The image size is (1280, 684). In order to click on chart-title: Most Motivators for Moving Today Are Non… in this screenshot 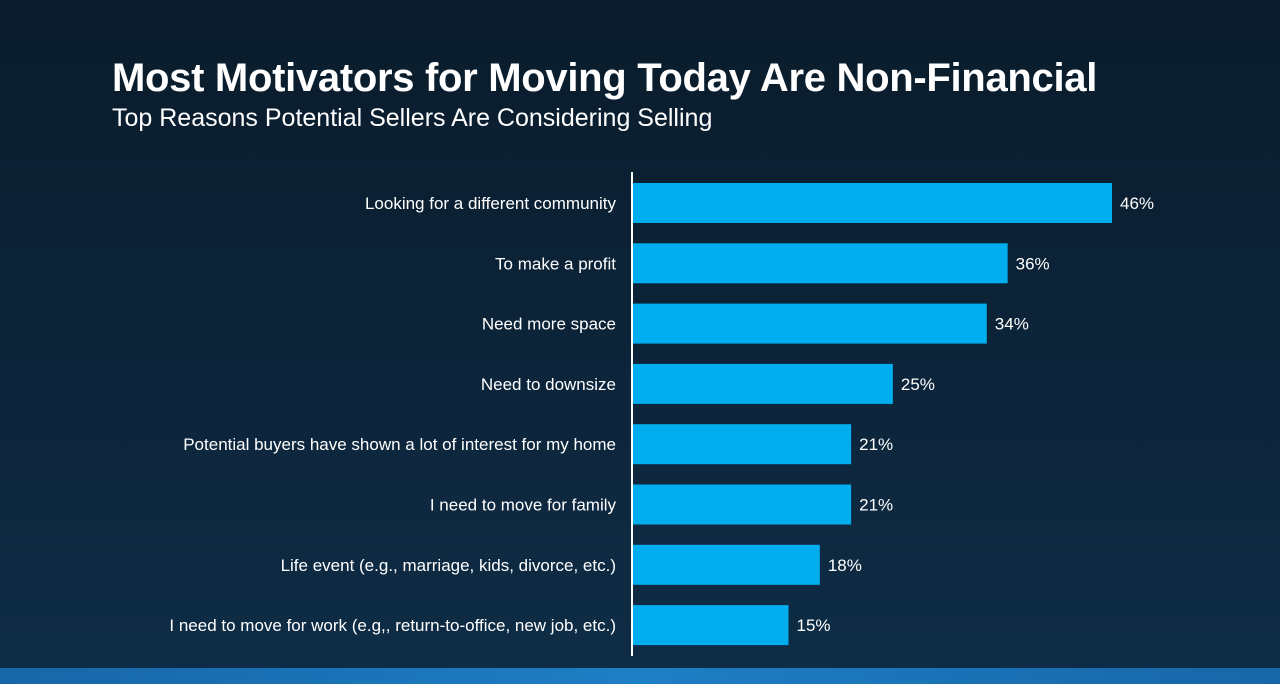, I will do `click(605, 78)`.